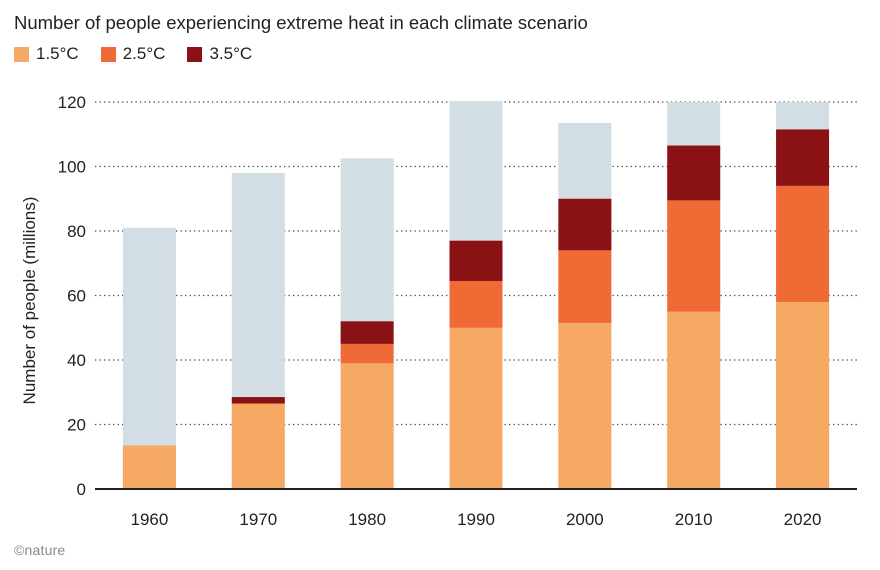 Image resolution: width=880 pixels, height=570 pixels. Describe the element at coordinates (72, 167) in the screenshot. I see `y-tick-100: 100` at that location.